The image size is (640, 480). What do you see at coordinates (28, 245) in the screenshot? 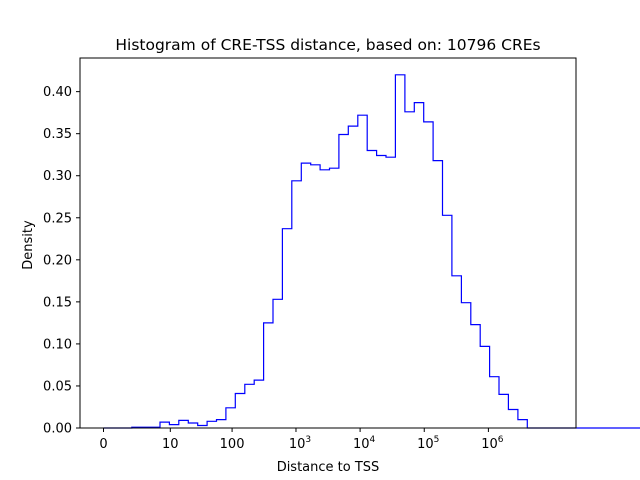
I see `y-axis-label: Density` at bounding box center [28, 245].